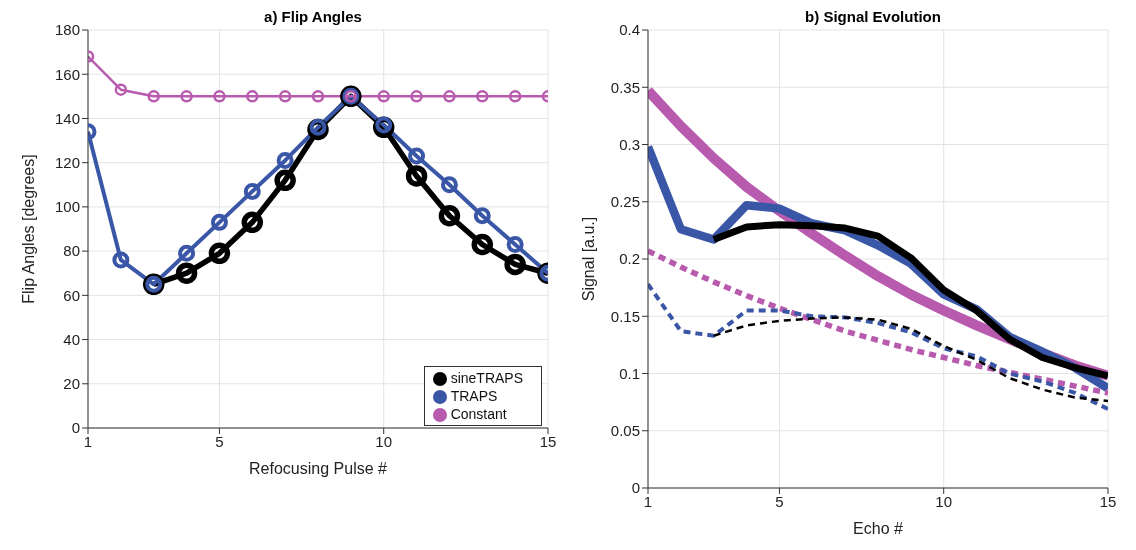 The height and width of the screenshot is (550, 1136). Describe the element at coordinates (67, 30) in the screenshot. I see `y-tick-label: 180` at that location.